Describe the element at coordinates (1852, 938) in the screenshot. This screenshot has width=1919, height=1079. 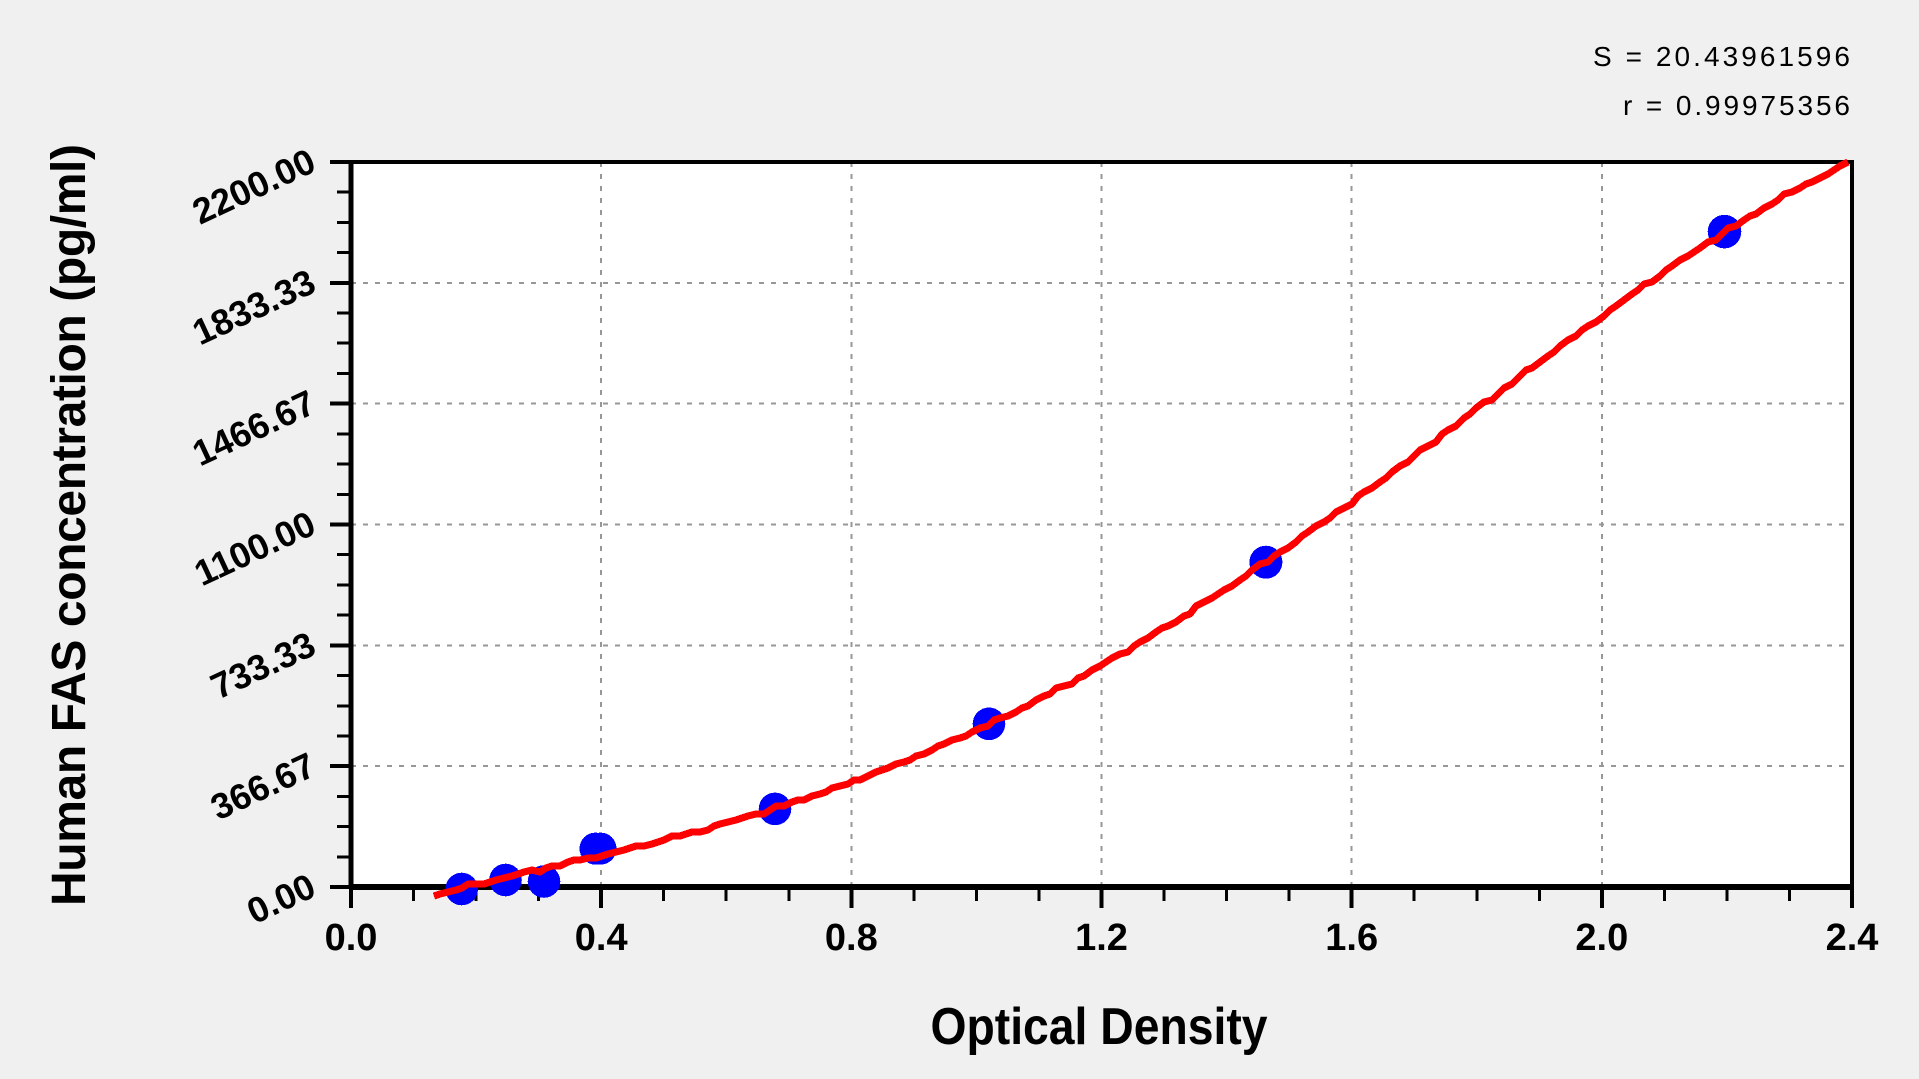
I see `svg-text: 2.4` at that location.